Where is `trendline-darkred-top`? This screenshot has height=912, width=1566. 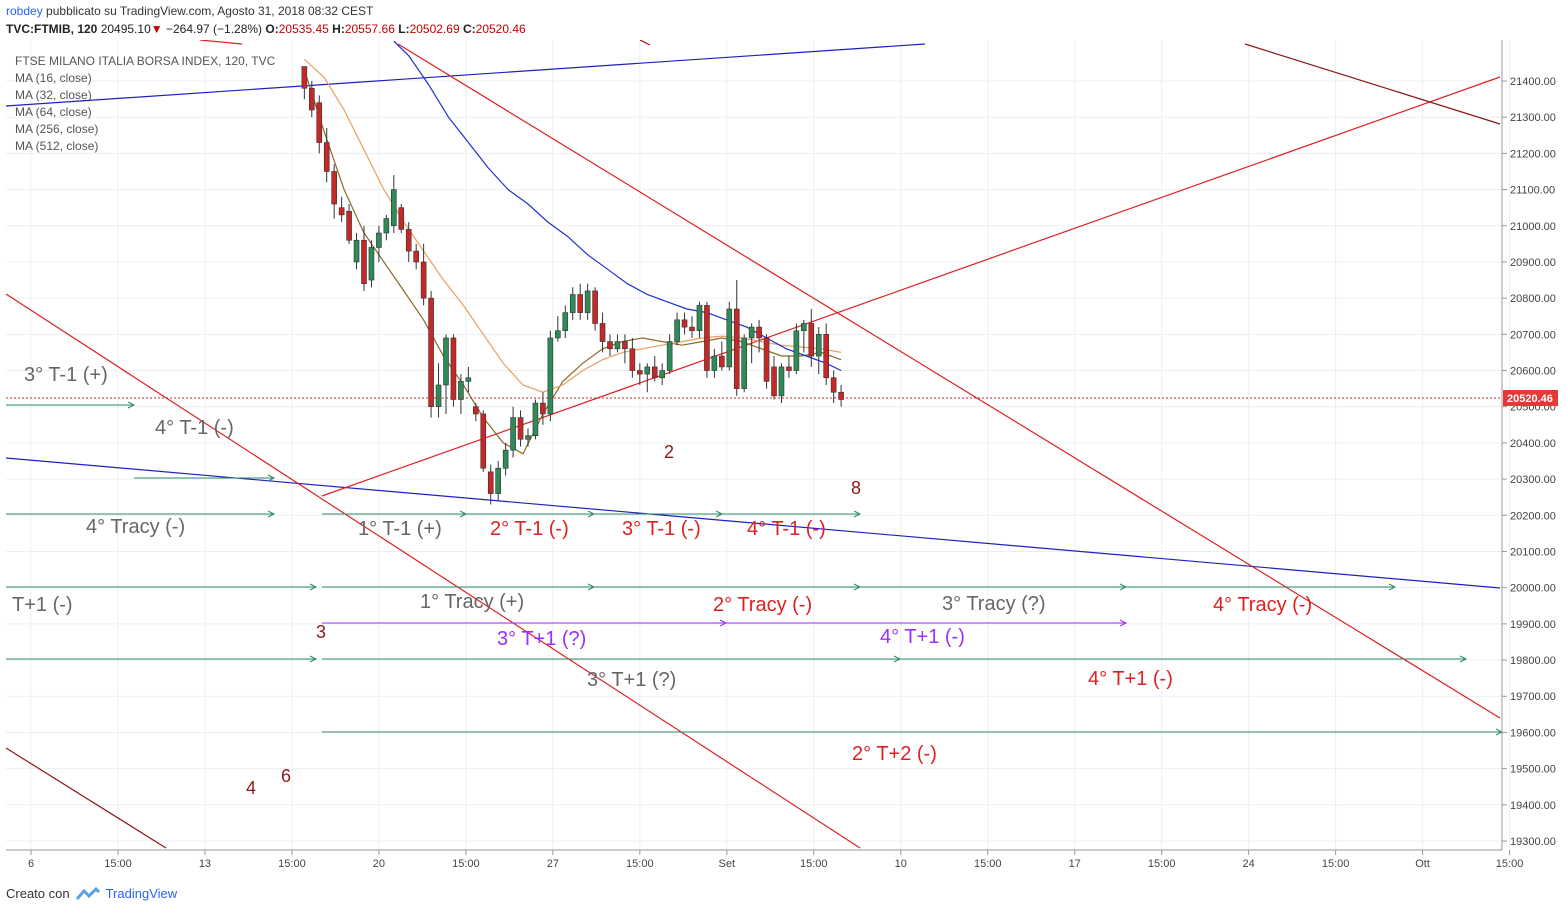
trendline-darkred-top is located at coordinates (645, 43).